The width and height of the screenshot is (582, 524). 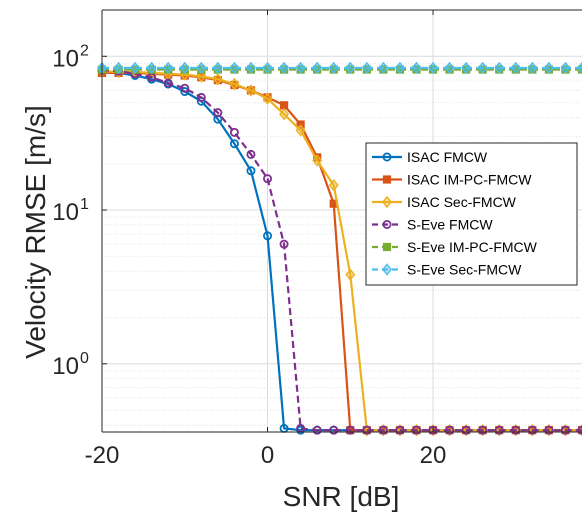 I want to click on legend-box, so click(x=471, y=214).